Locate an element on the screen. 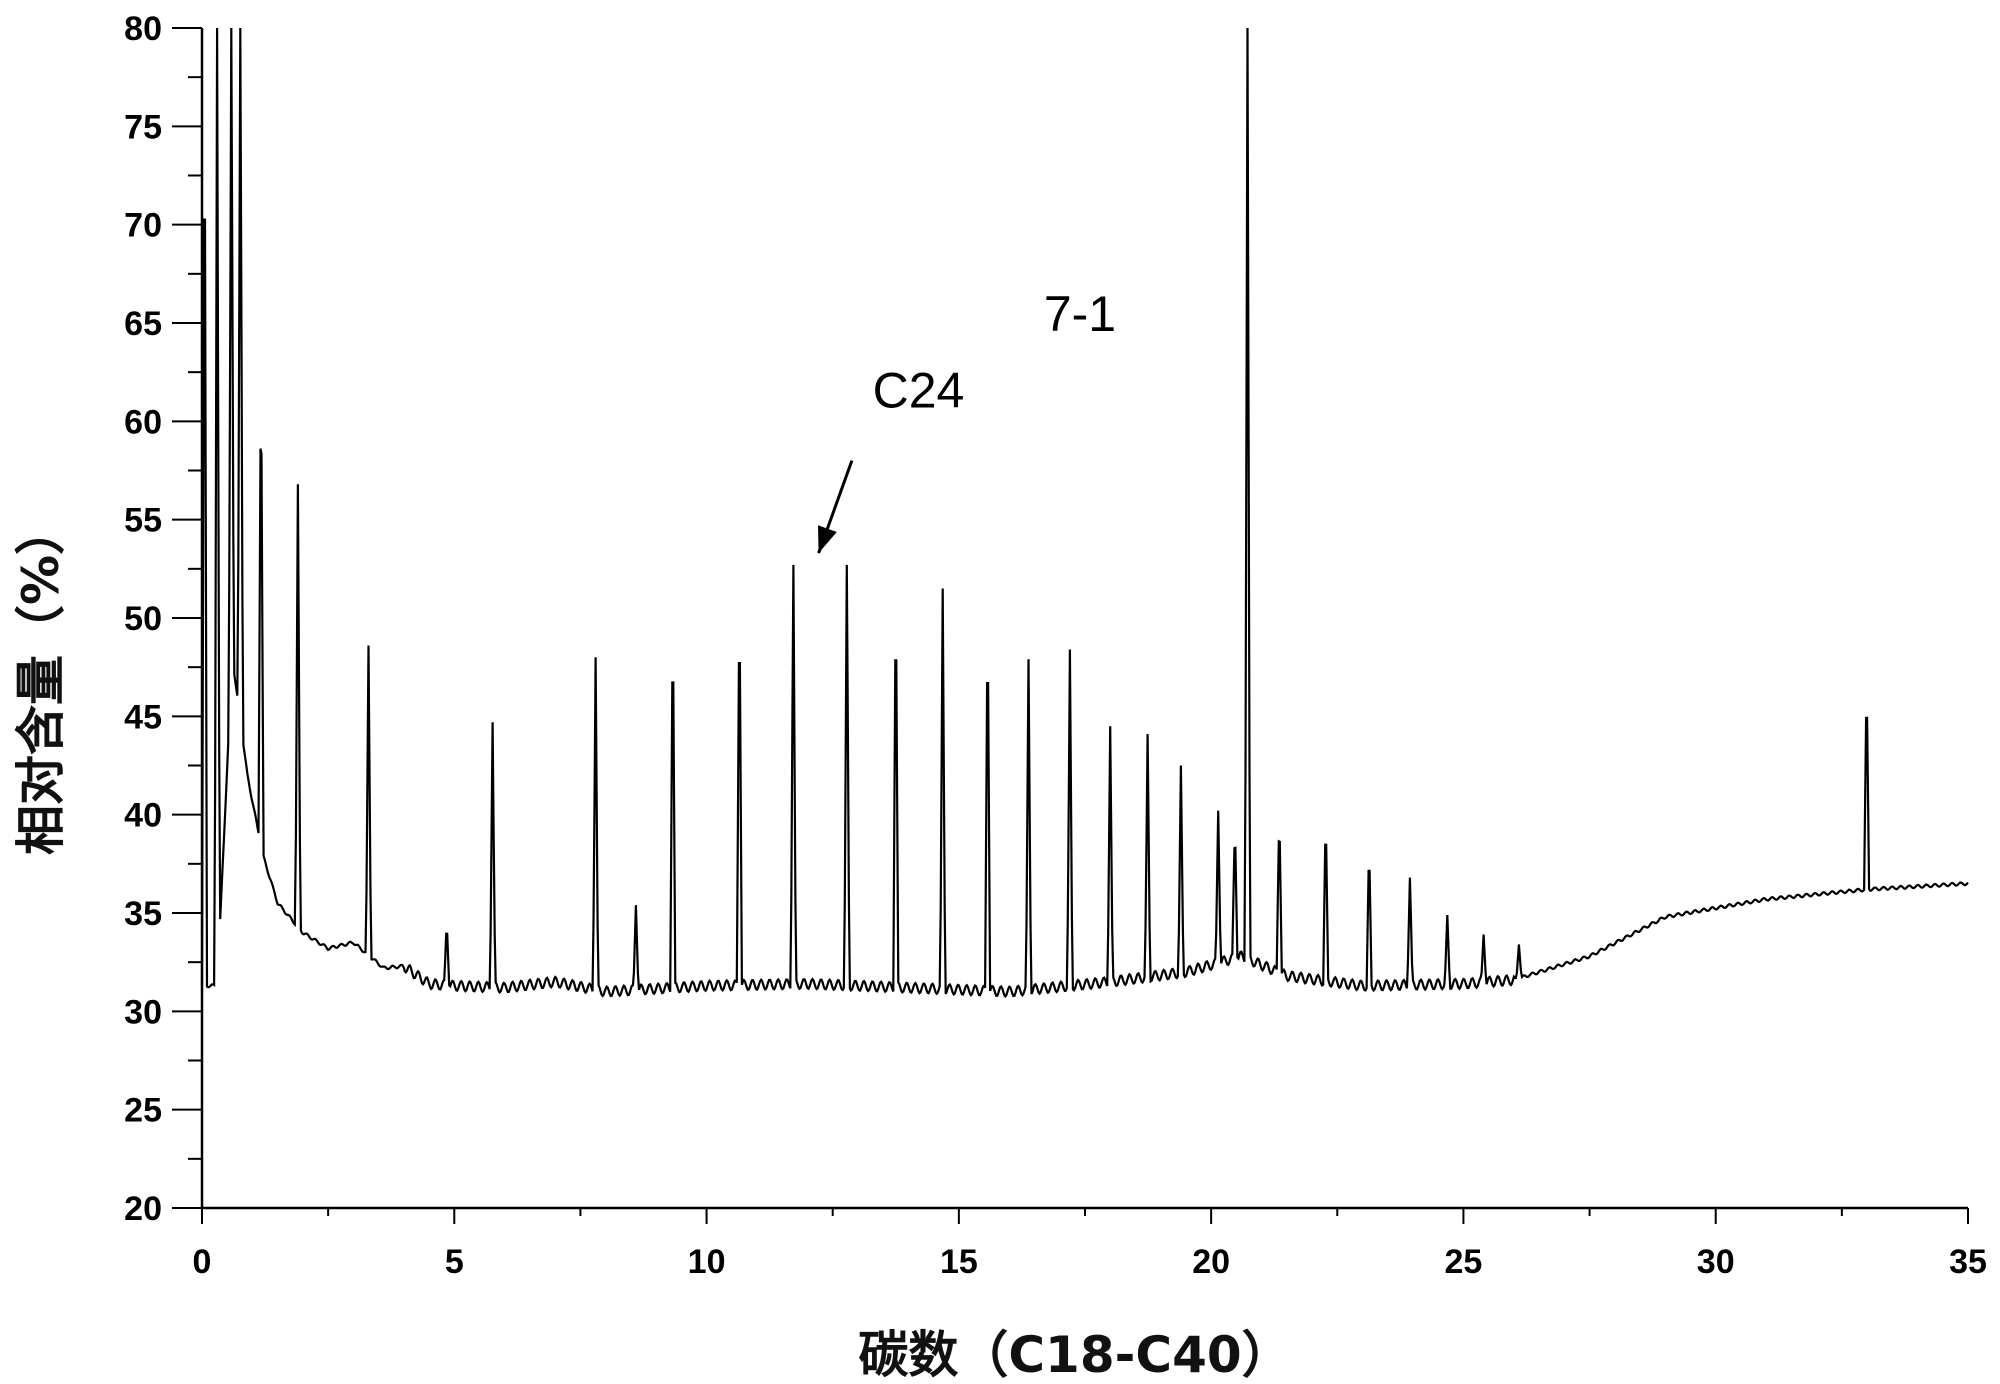  annotation-label-7-1: 7-1 is located at coordinates (1080, 314).